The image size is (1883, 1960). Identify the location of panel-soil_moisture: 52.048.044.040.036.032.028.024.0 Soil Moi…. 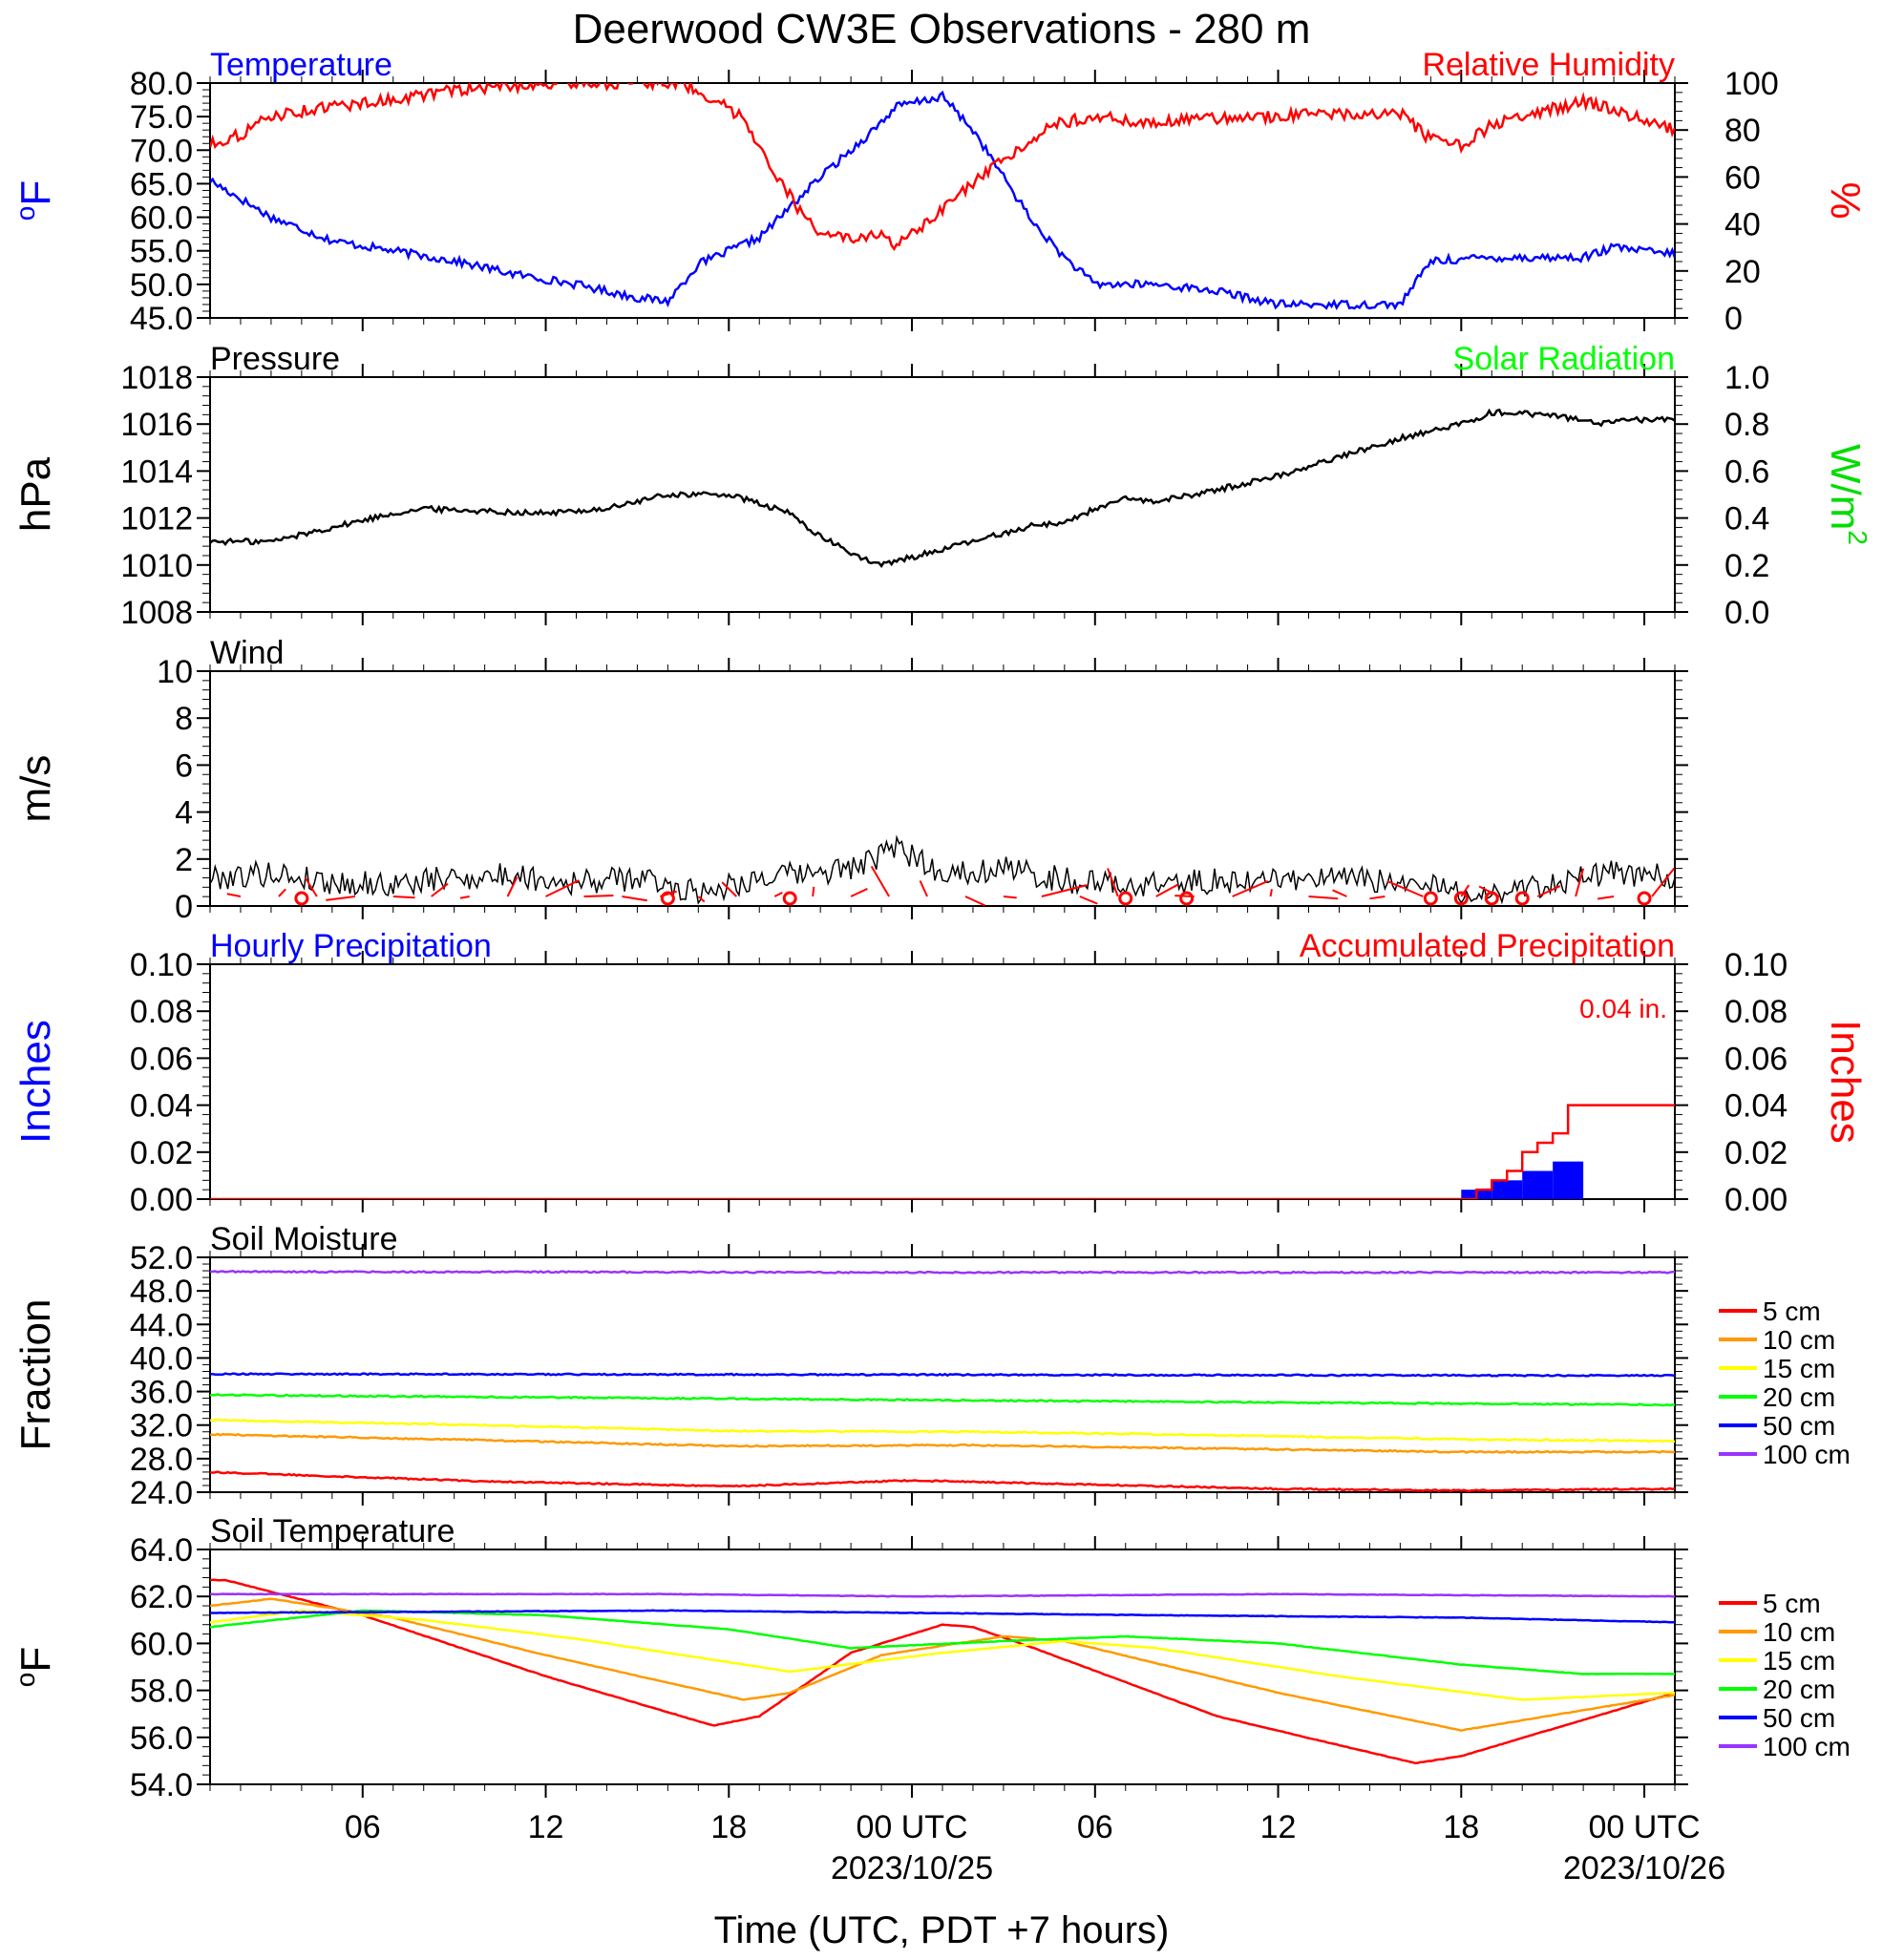
(931, 1366).